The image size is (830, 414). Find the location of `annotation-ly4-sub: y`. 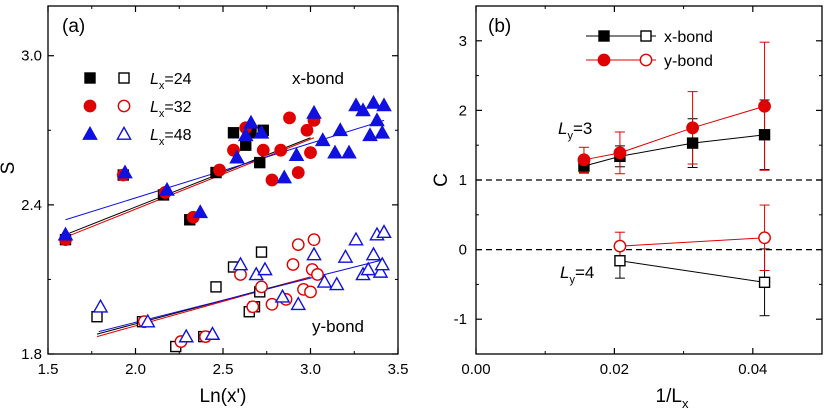

annotation-ly4-sub: y is located at coordinates (572, 280).